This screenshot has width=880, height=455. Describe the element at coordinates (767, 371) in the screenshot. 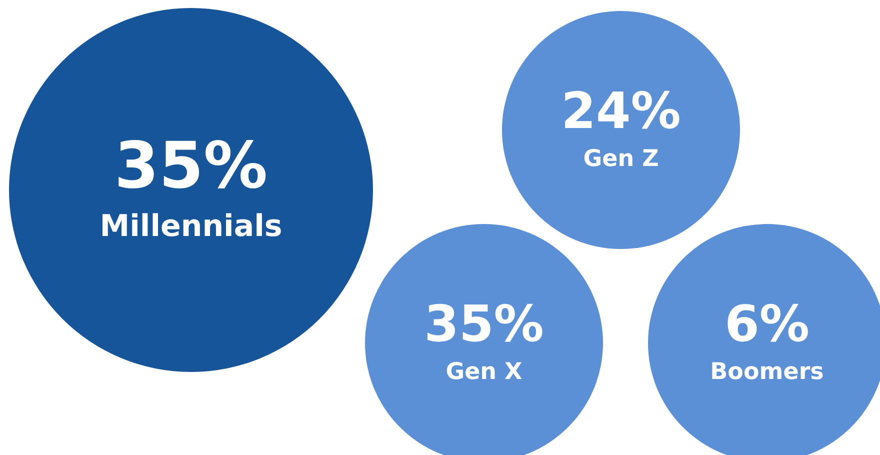

I see `category-label: Boomers` at that location.